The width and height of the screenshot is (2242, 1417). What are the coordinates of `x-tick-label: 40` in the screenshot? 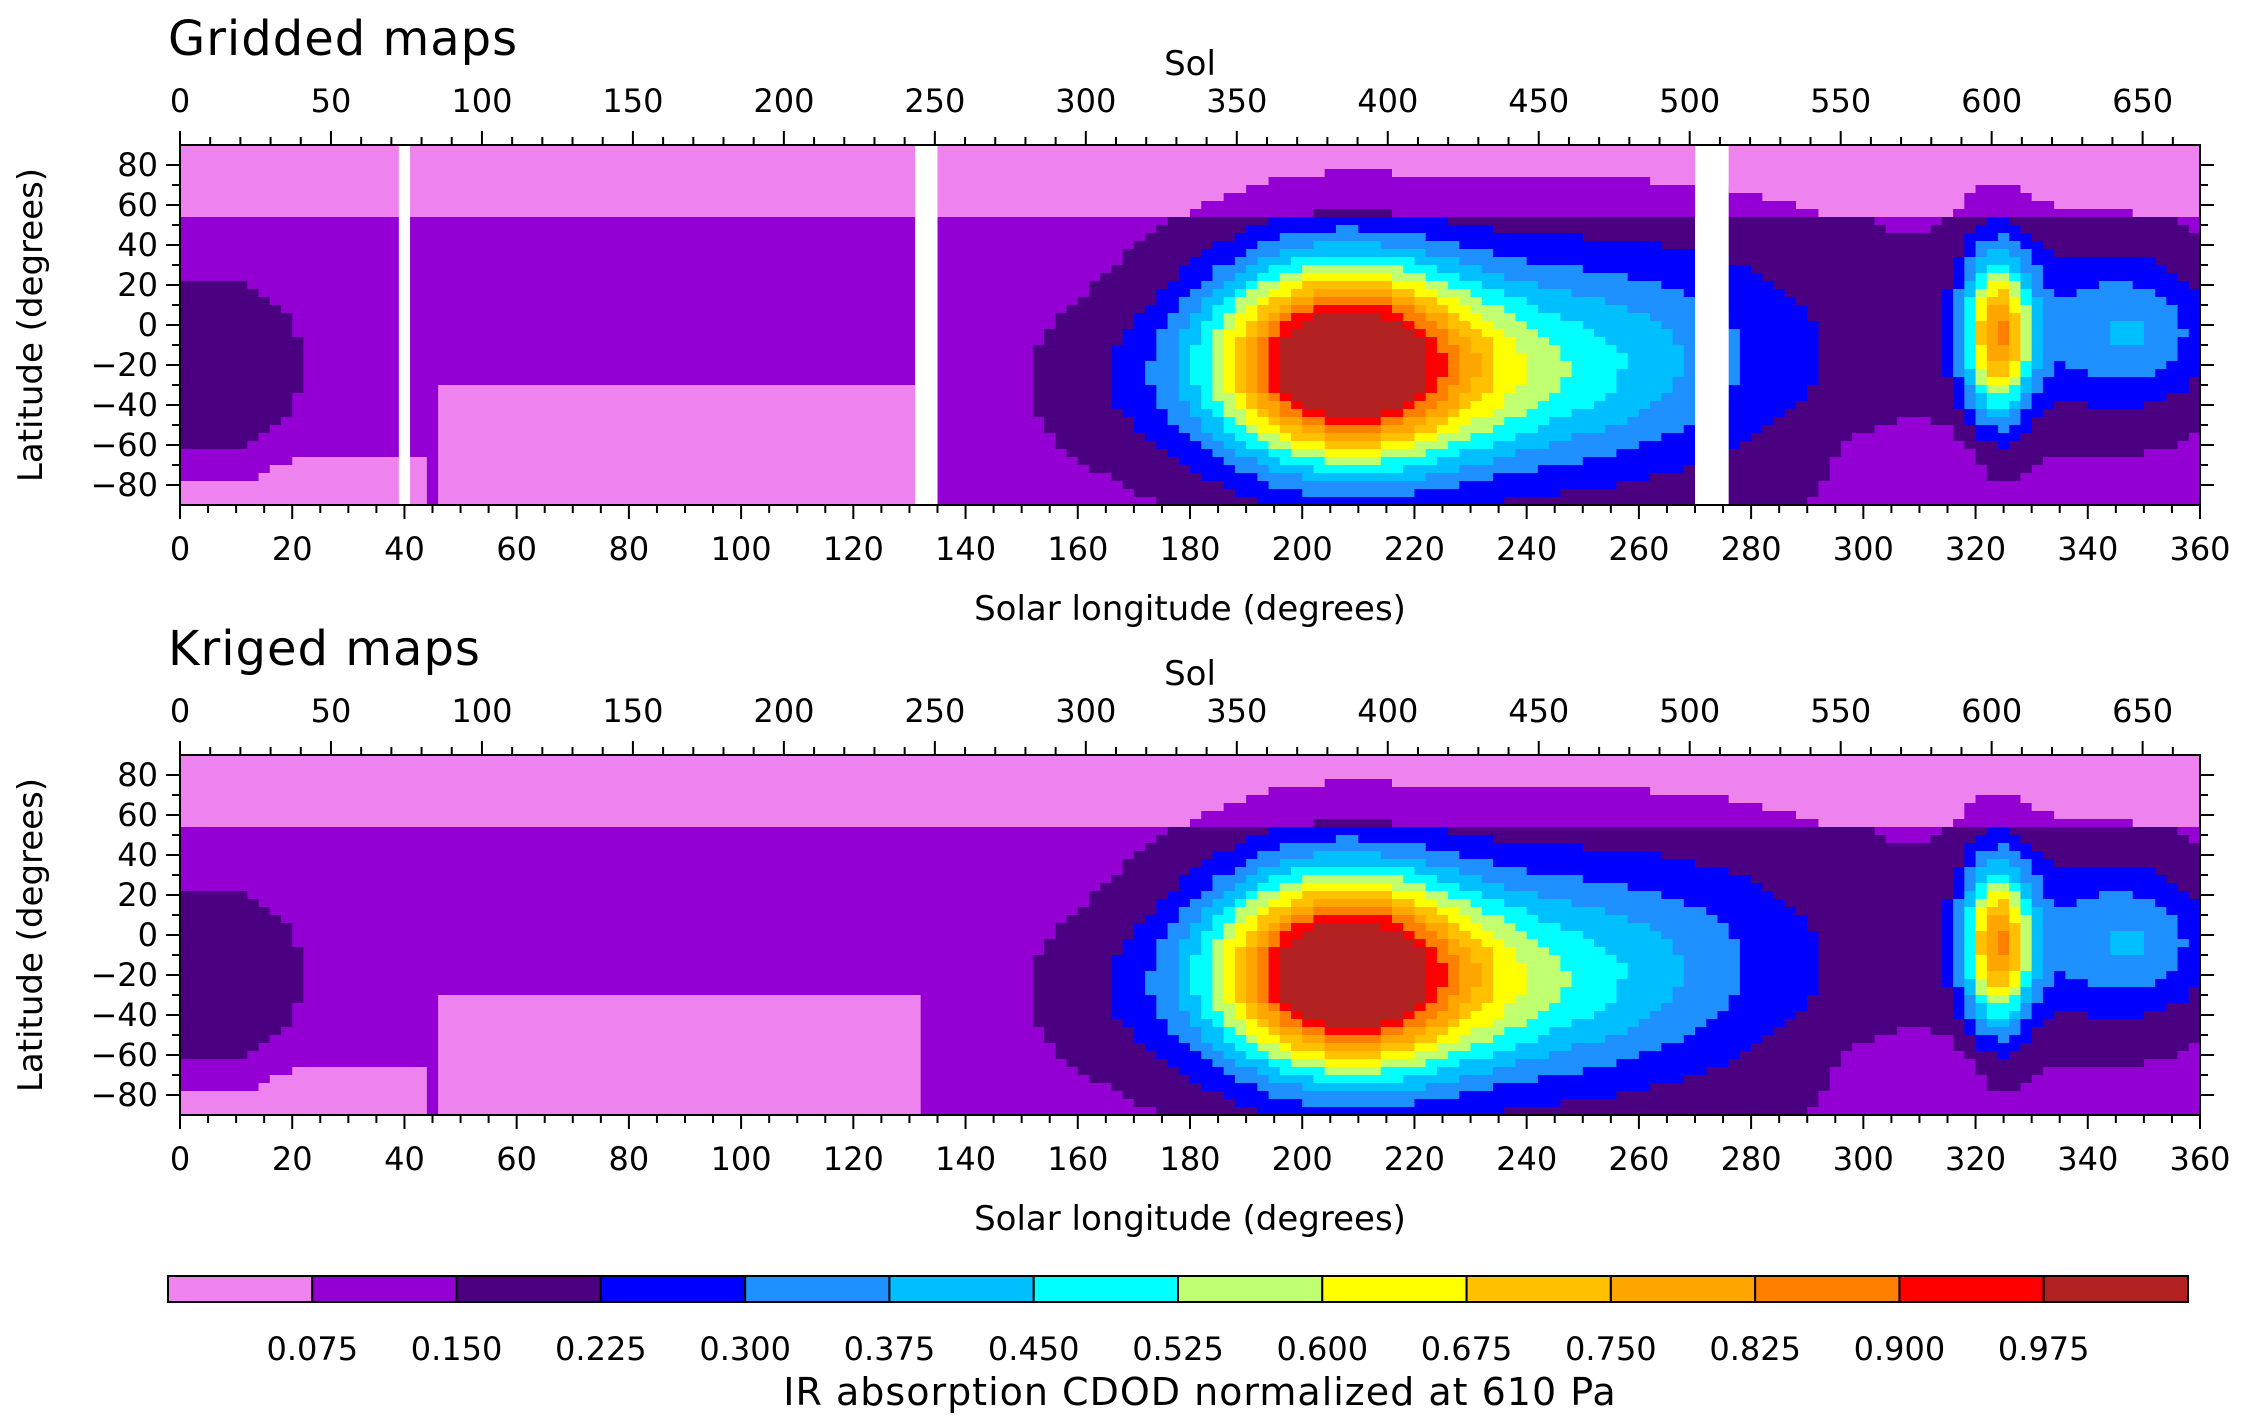 It's located at (404, 1159).